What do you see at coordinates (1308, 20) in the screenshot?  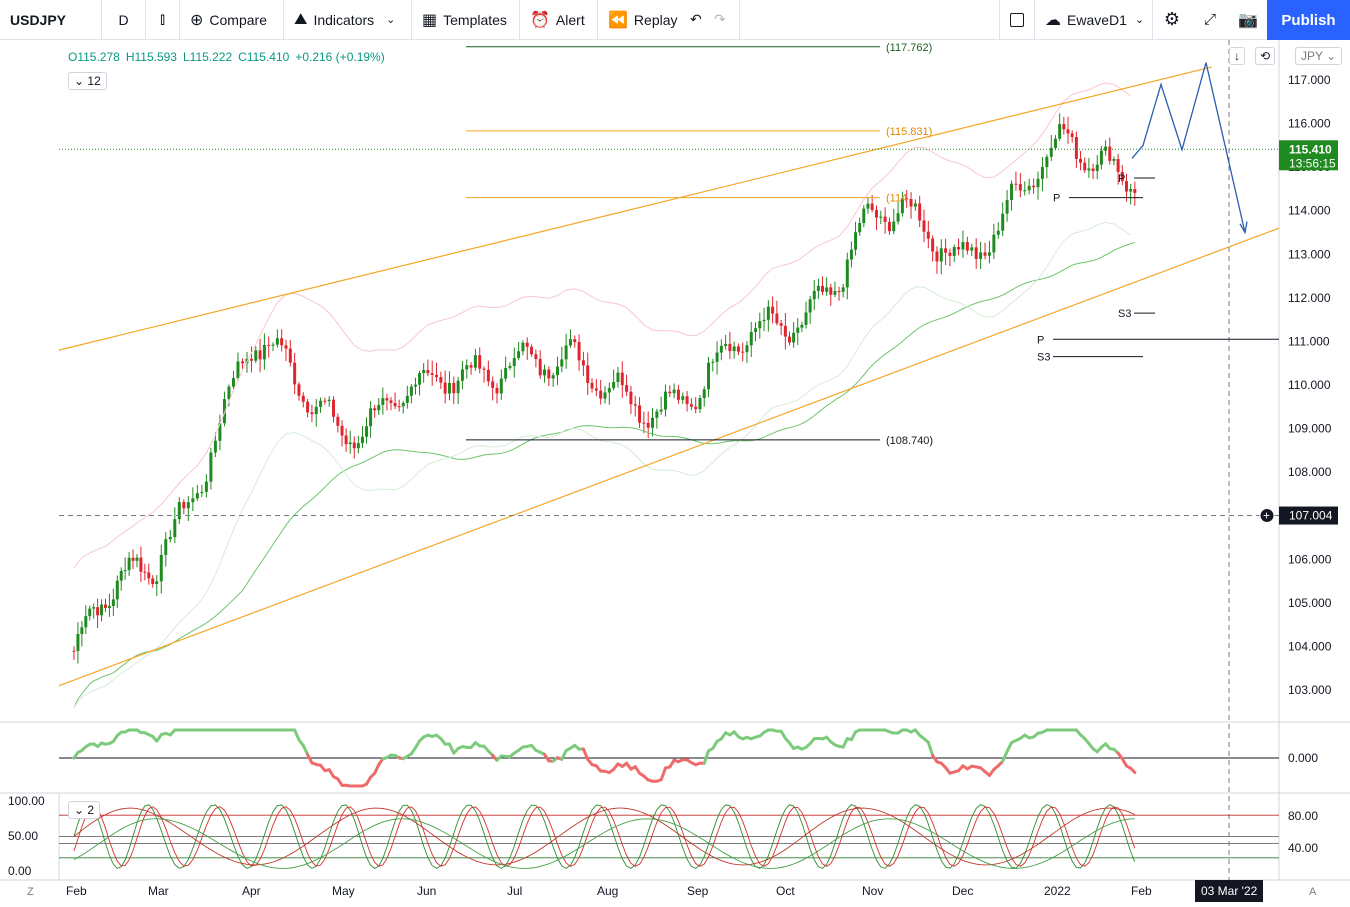 I see `publish-button: Publish` at bounding box center [1308, 20].